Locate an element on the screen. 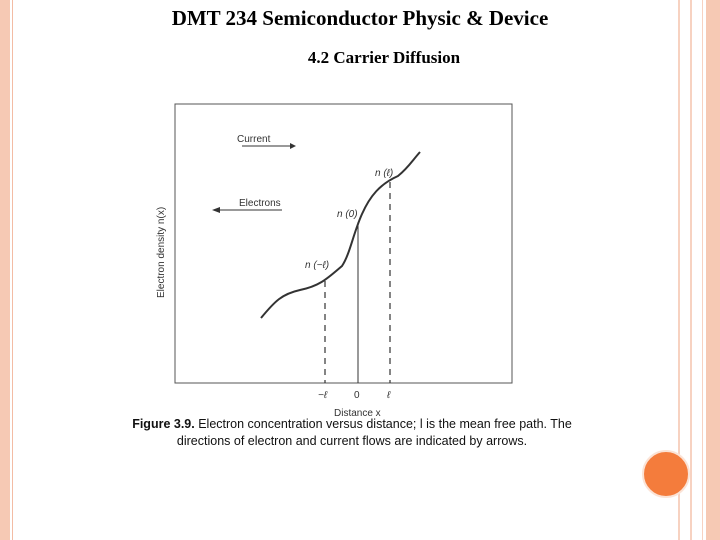 This screenshot has width=720, height=540. slide-title: DMT 234 Semiconductor Physic & Device is located at coordinates (360, 18).